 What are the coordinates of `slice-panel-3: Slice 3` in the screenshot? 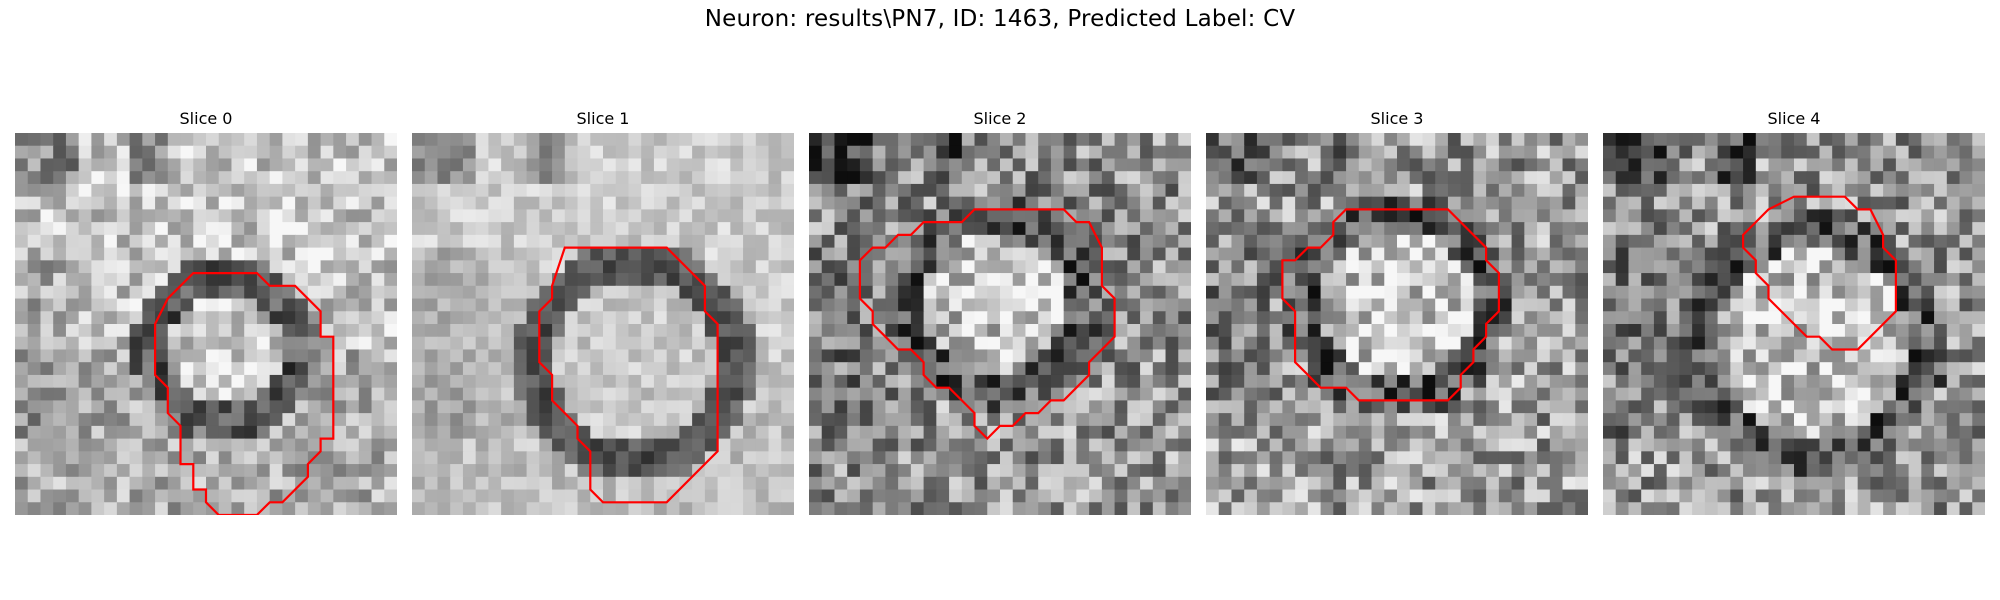 It's located at (1397, 311).